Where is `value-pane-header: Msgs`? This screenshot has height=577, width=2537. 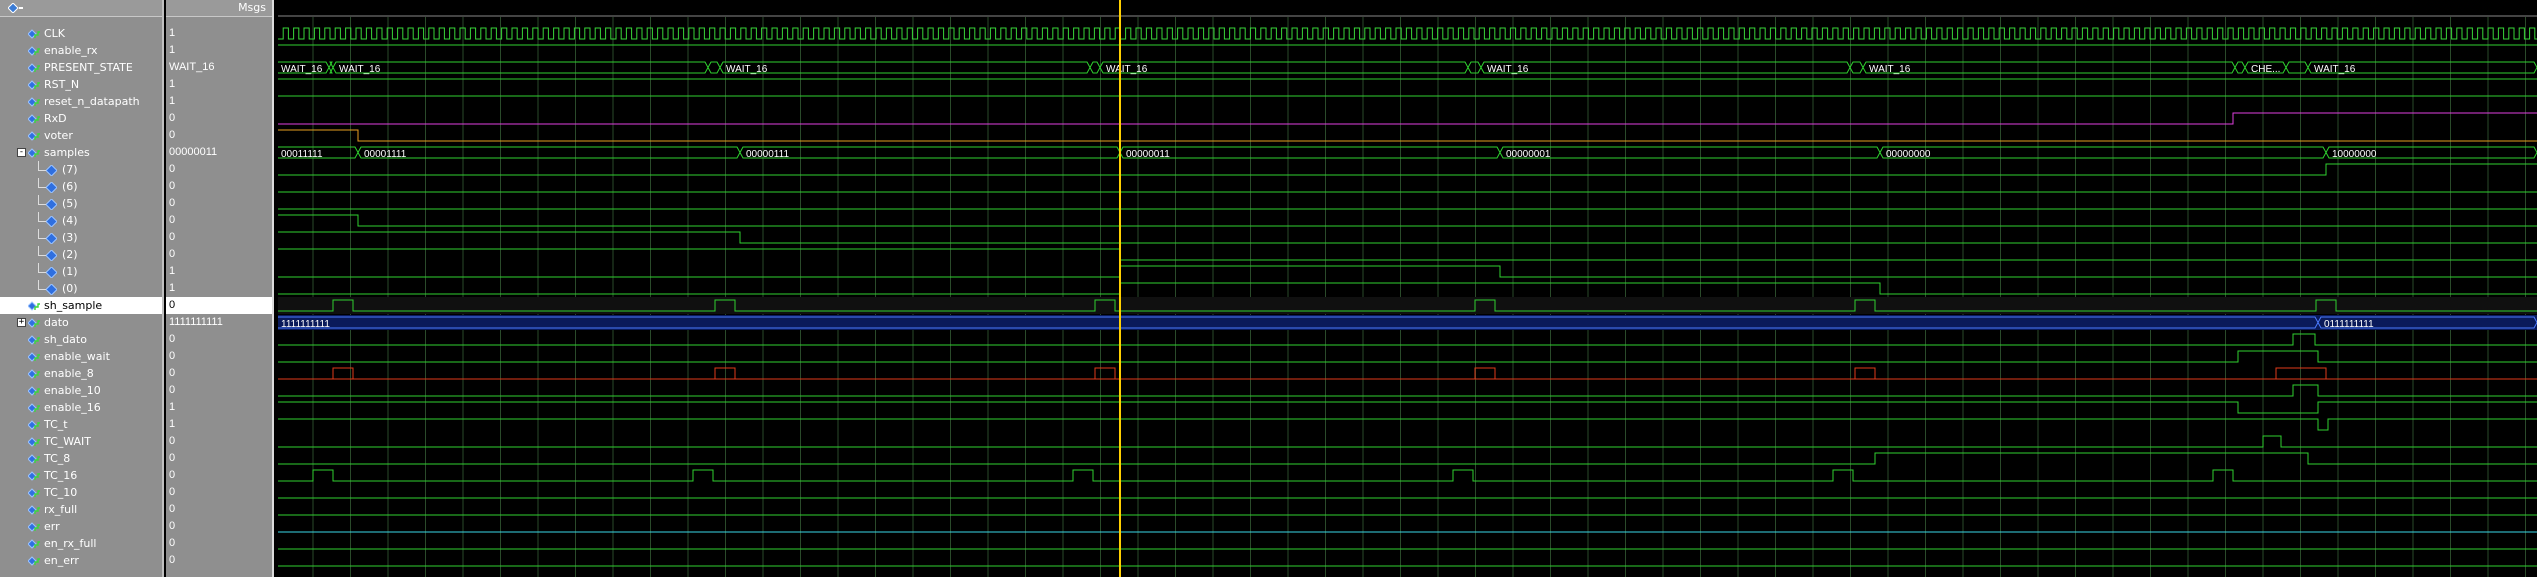 value-pane-header: Msgs is located at coordinates (219, 8).